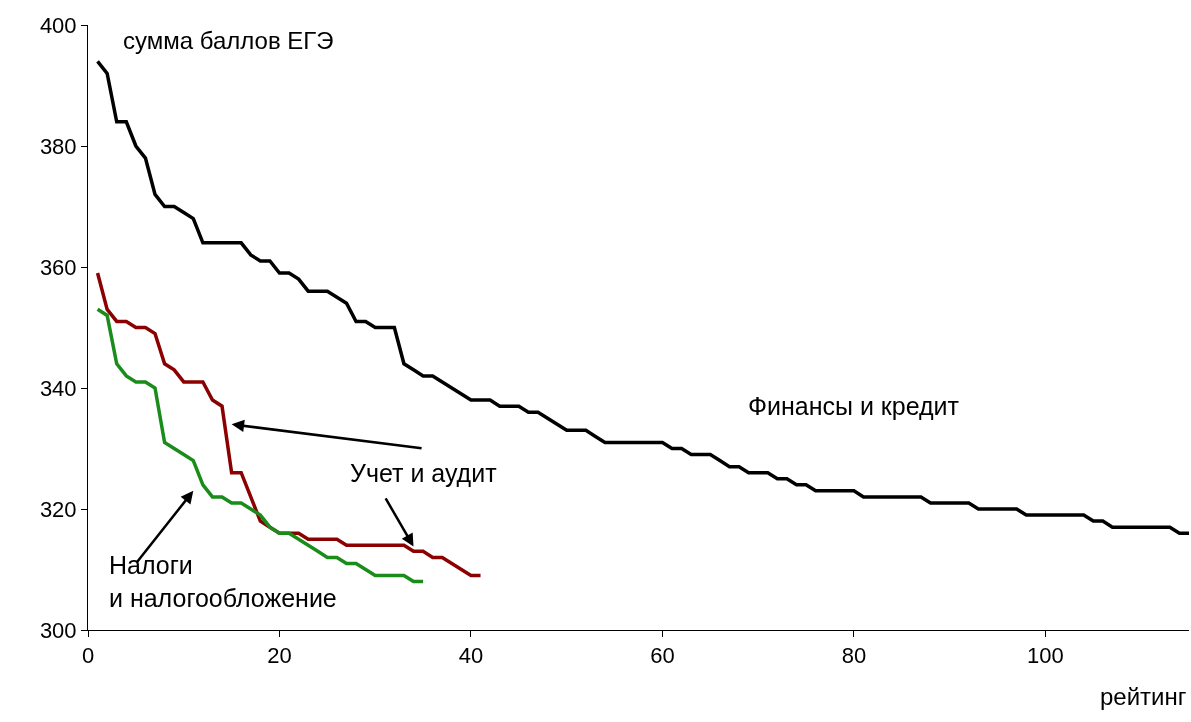 The width and height of the screenshot is (1191, 722). Describe the element at coordinates (260, 445) in the screenshot. I see `line-series` at that location.